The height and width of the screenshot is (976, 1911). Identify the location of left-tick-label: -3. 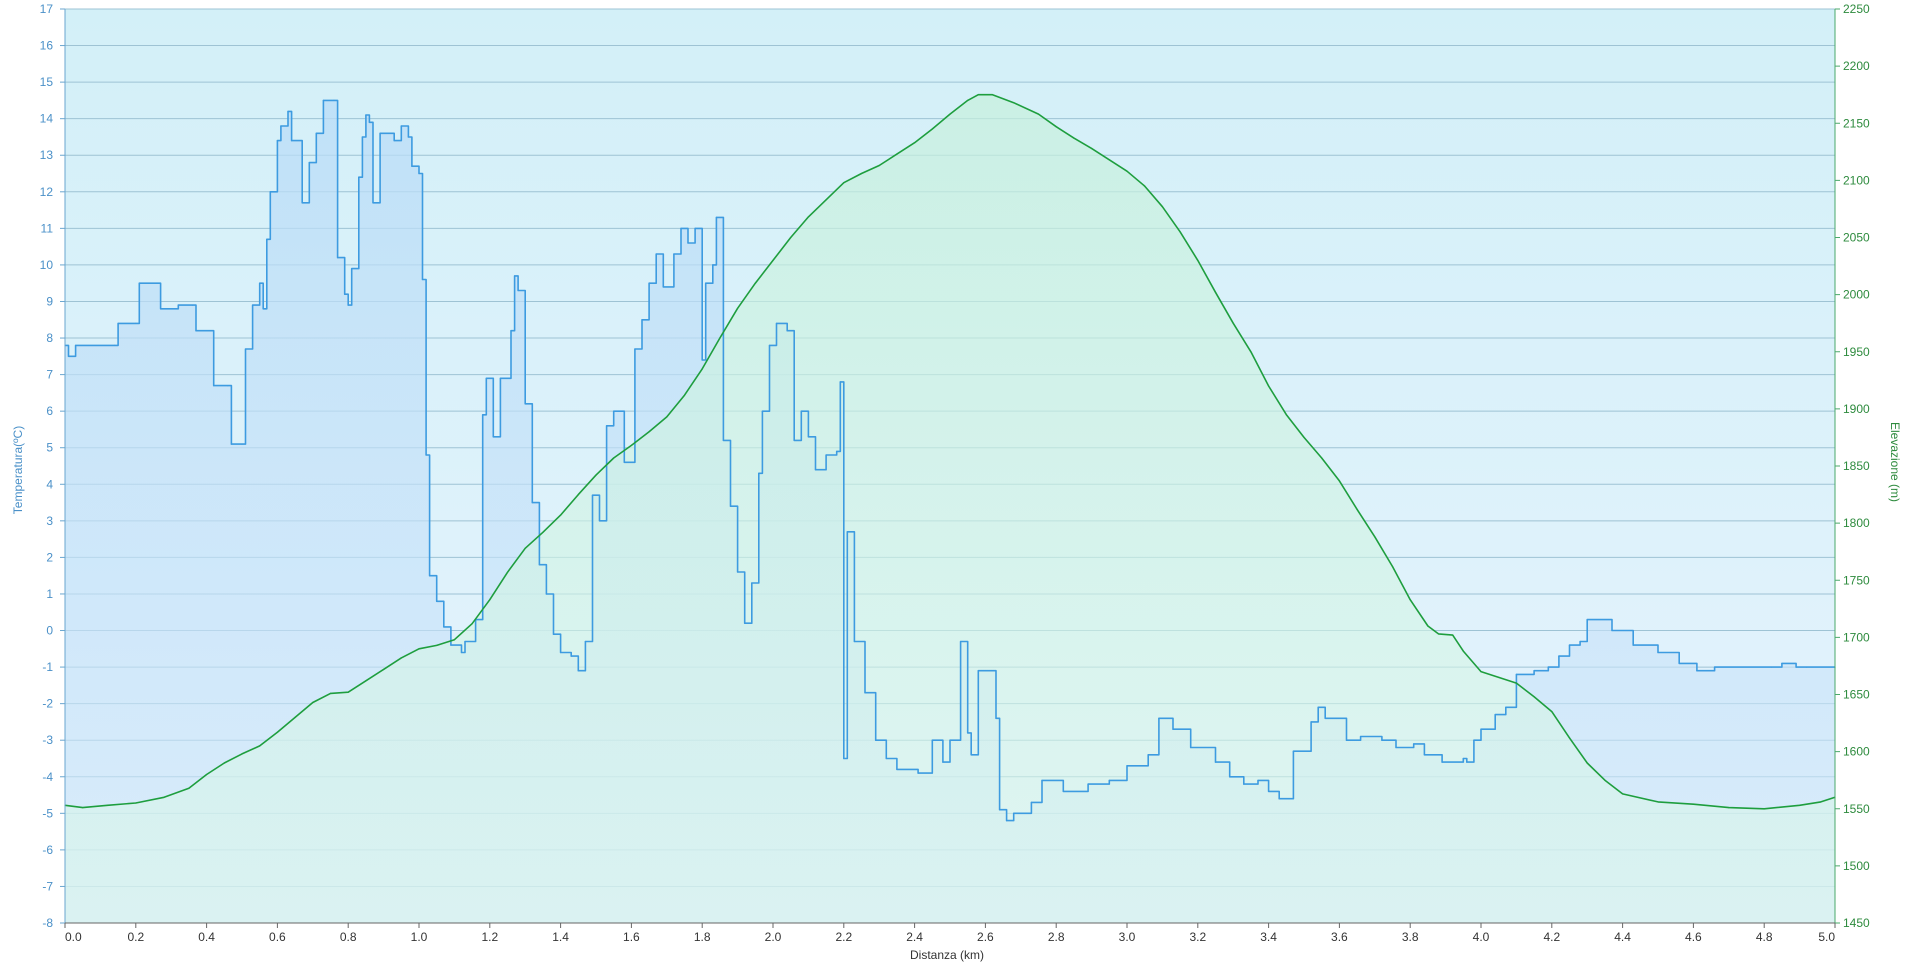
(47, 740).